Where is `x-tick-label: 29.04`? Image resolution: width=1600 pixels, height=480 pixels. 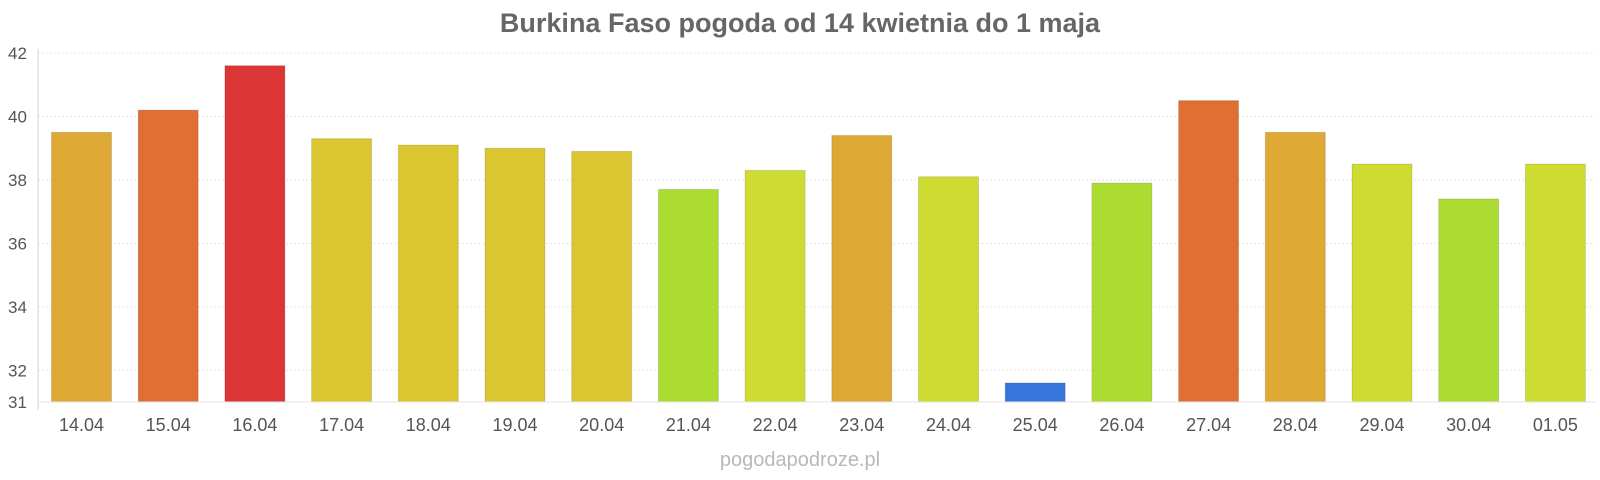
x-tick-label: 29.04 is located at coordinates (1381, 425).